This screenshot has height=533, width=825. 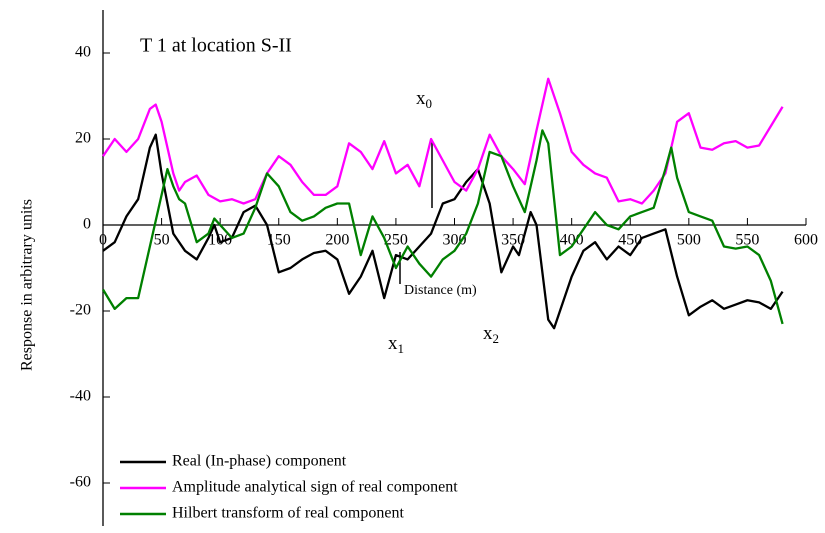 I want to click on x-tick-label: 500, so click(x=689, y=240).